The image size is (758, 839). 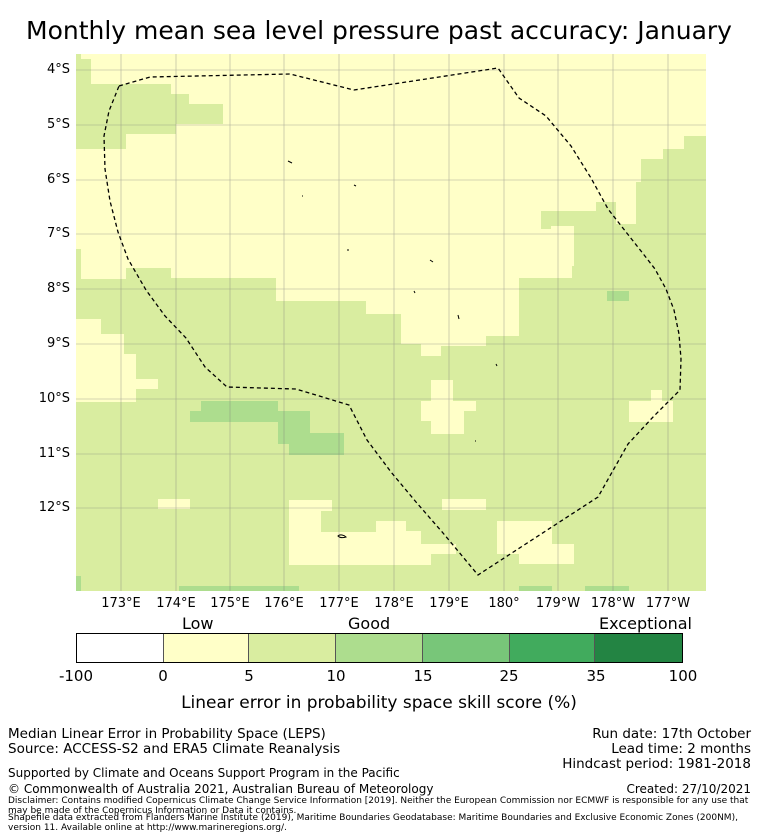 I want to click on lon-label: 176°E, so click(x=284, y=603).